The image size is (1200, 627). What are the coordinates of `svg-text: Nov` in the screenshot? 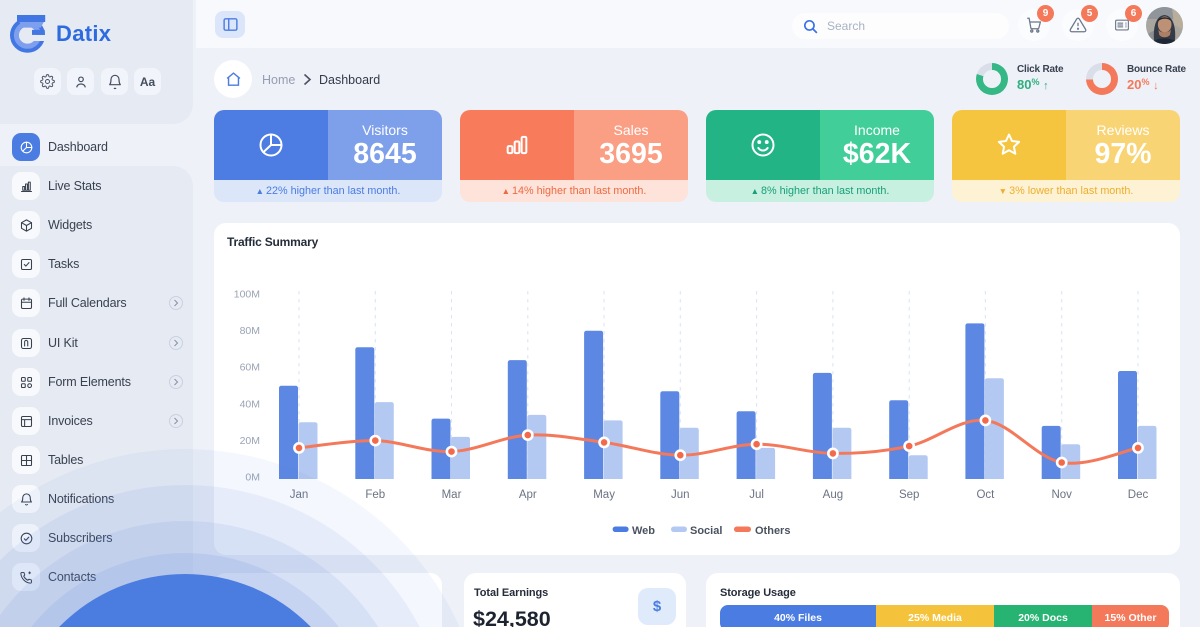 It's located at (1061, 495).